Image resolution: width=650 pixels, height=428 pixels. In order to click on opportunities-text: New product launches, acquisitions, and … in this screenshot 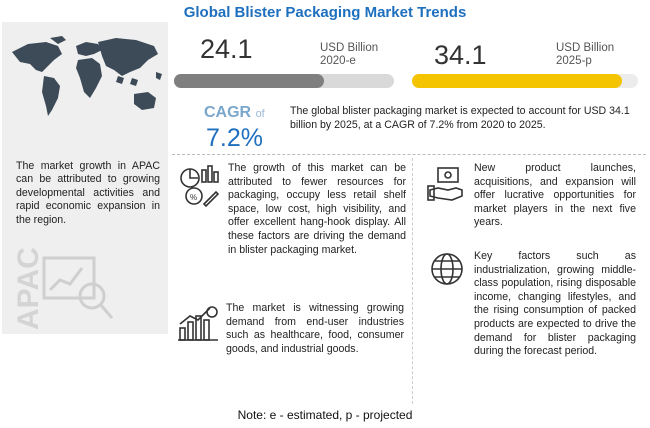, I will do `click(555, 195)`.